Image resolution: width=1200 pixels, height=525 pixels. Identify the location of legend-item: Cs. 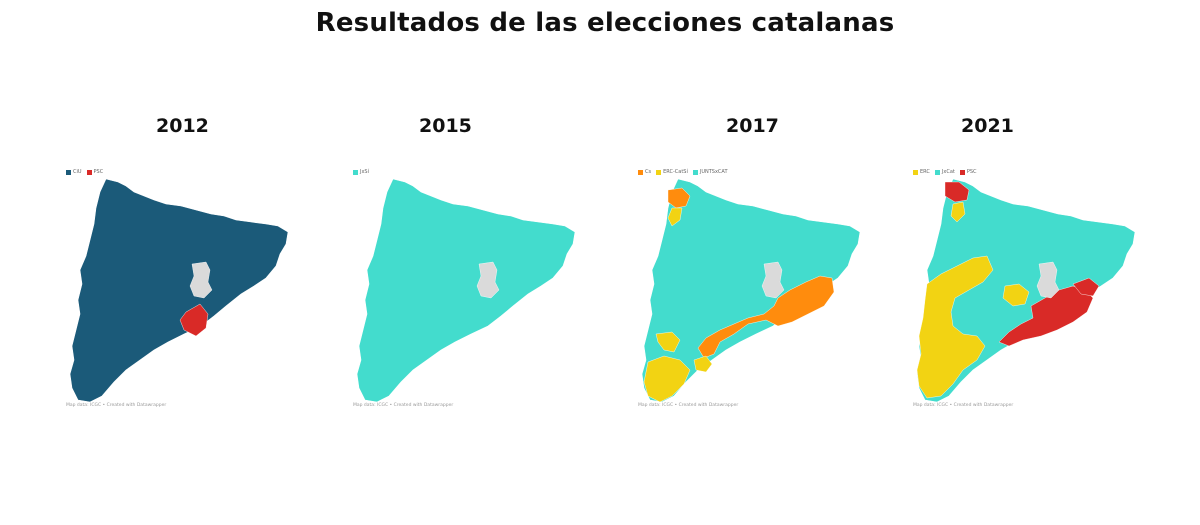
(644, 172).